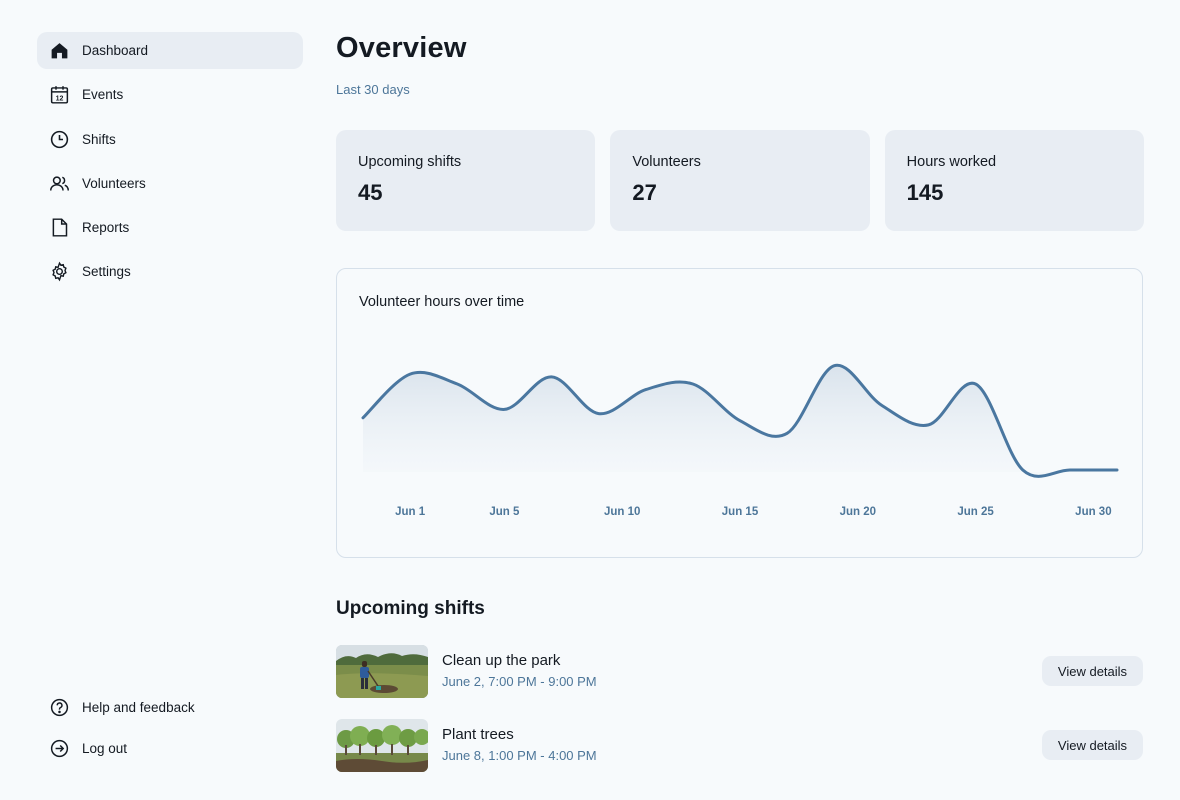 The width and height of the screenshot is (1180, 800). Describe the element at coordinates (740, 512) in the screenshot. I see `x-tick-label: Jun 15` at that location.